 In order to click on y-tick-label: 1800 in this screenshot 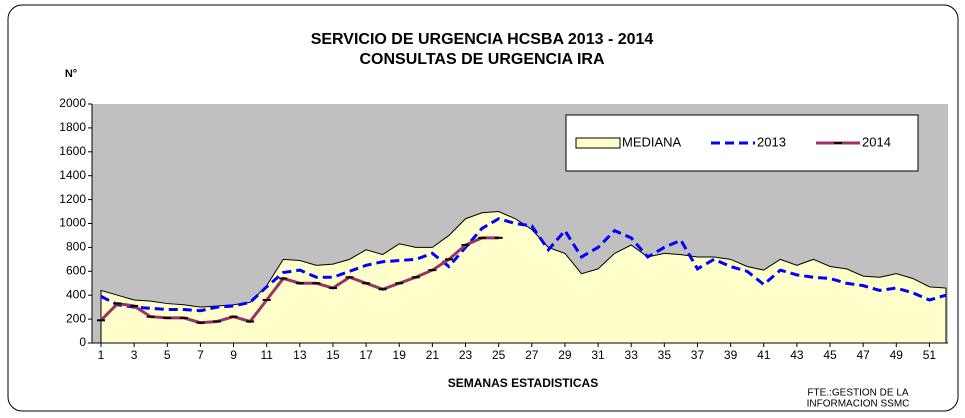, I will do `click(72, 127)`.